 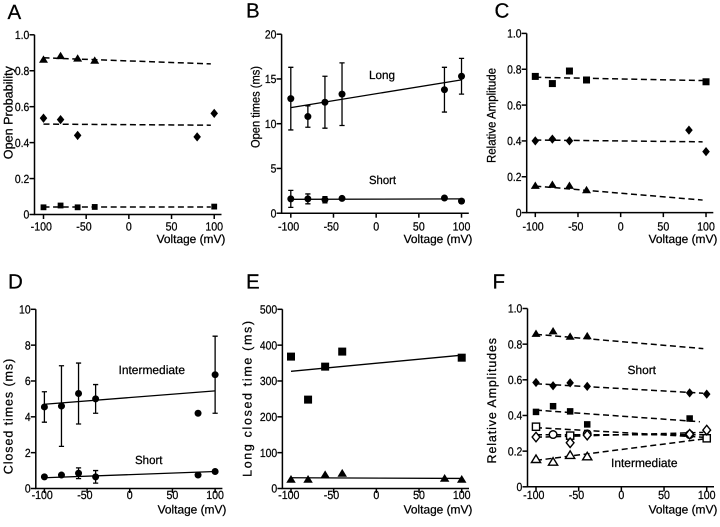 I want to click on svg-text: 500, so click(x=269, y=310).